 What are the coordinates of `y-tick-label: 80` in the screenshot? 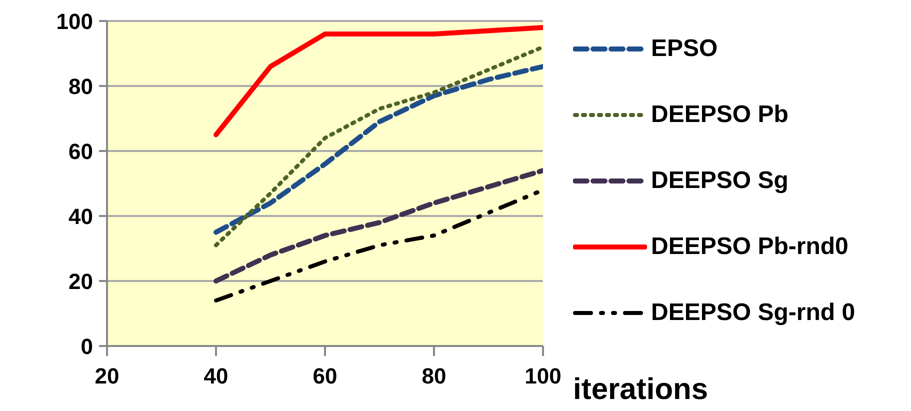 It's located at (80, 86).